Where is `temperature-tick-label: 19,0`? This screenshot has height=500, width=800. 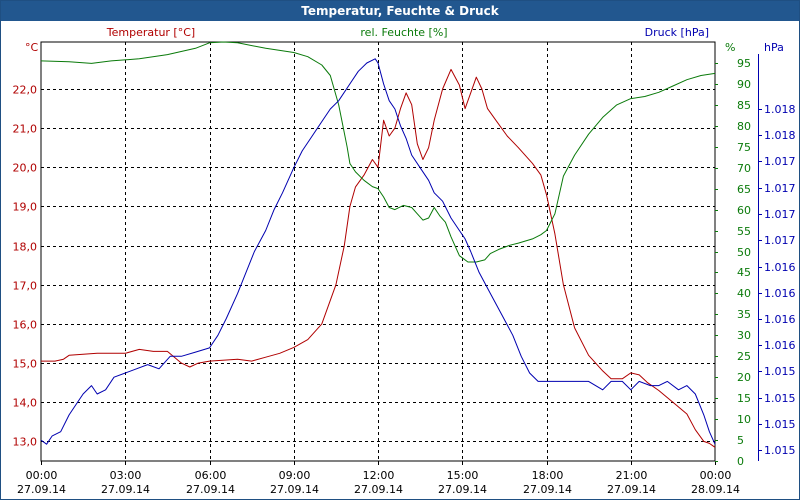
temperature-tick-label: 19,0 is located at coordinates (25, 207).